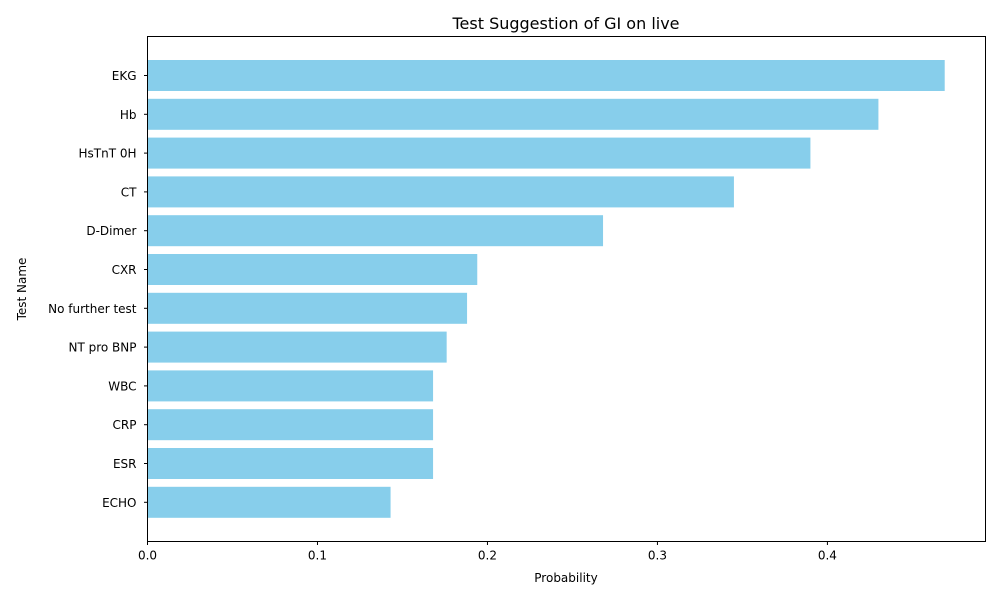  What do you see at coordinates (124, 76) in the screenshot?
I see `y-tick-label: EKG` at bounding box center [124, 76].